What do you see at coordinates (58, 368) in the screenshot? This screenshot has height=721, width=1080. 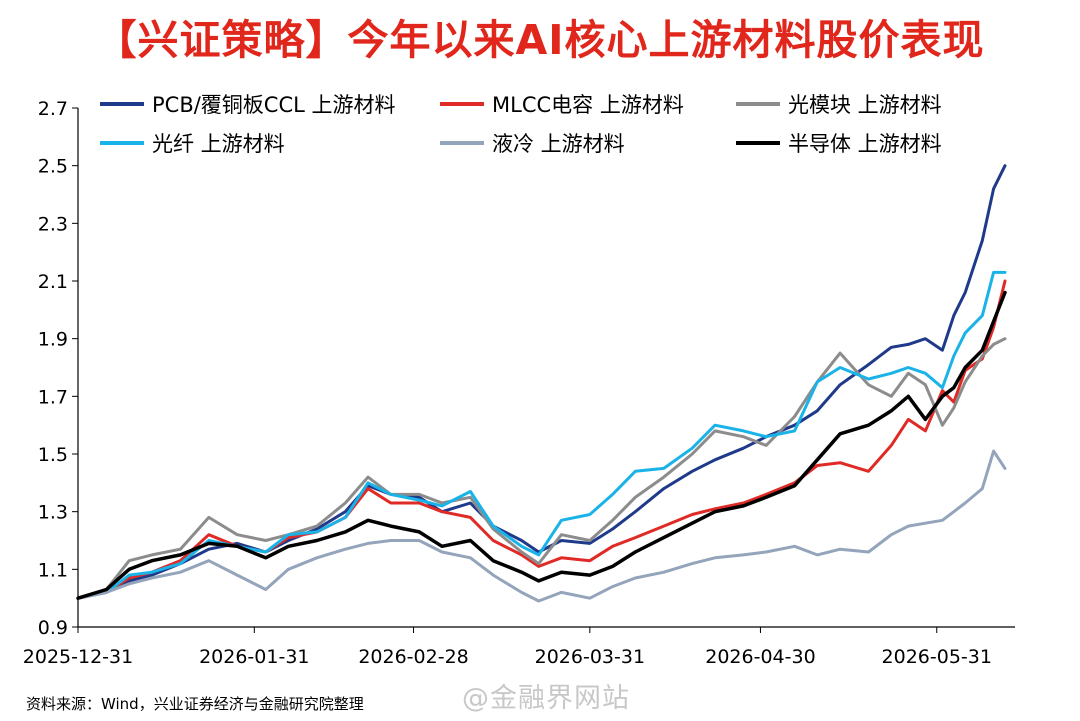 I see `y-axis-ticks: 0.9 1.1 1.3 1.5 1.7 1.9 2.1 2.3 2.5 2.7` at bounding box center [58, 368].